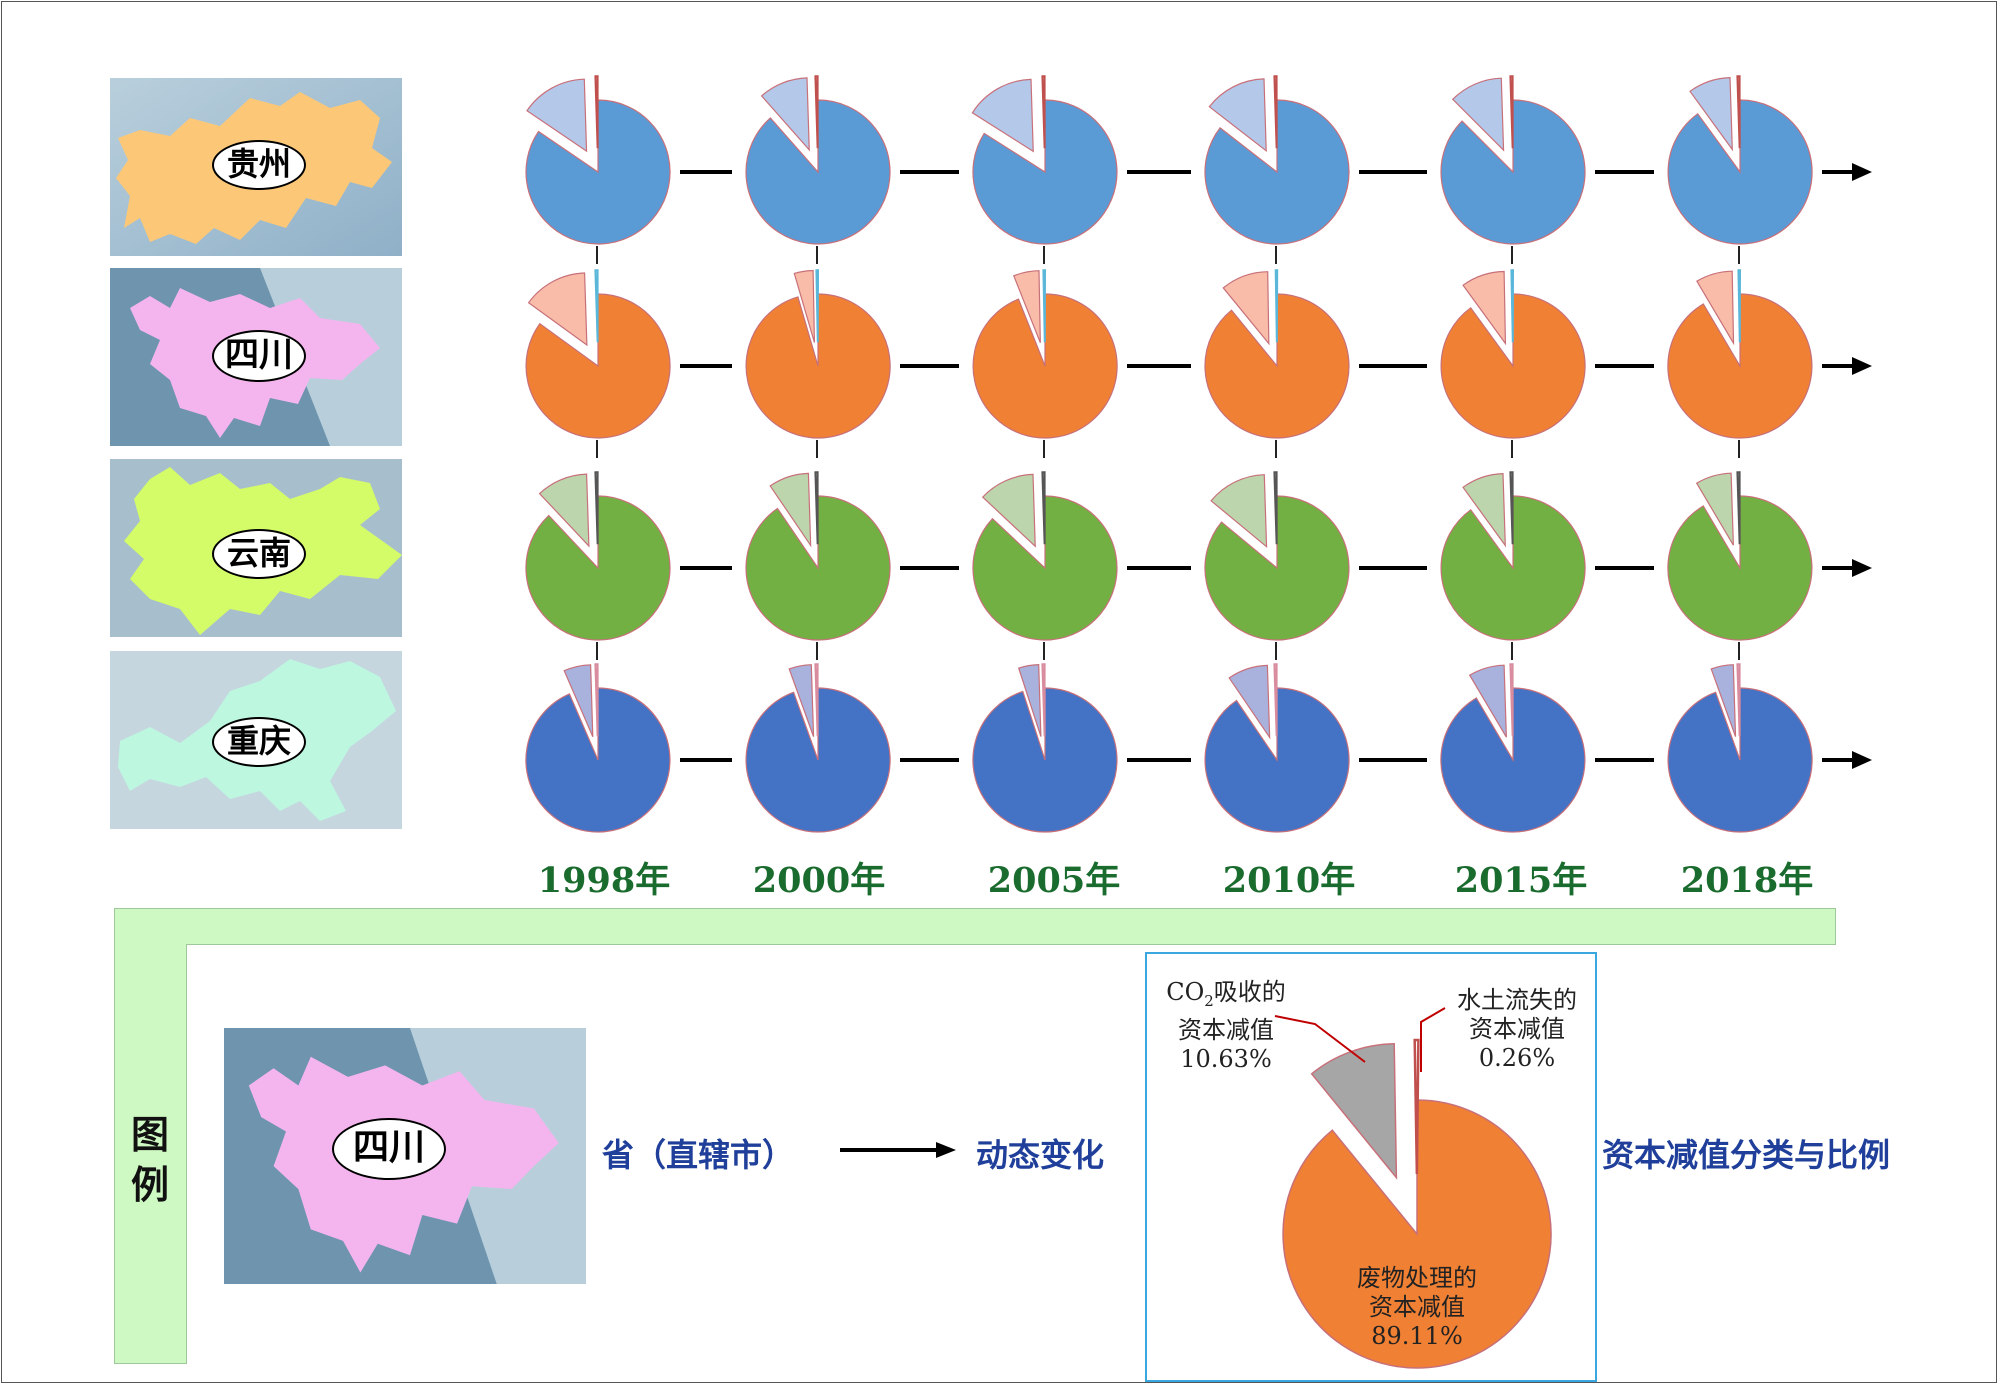 This screenshot has width=2000, height=1386. Describe the element at coordinates (1521, 880) in the screenshot. I see `year-label: 2015年` at that location.